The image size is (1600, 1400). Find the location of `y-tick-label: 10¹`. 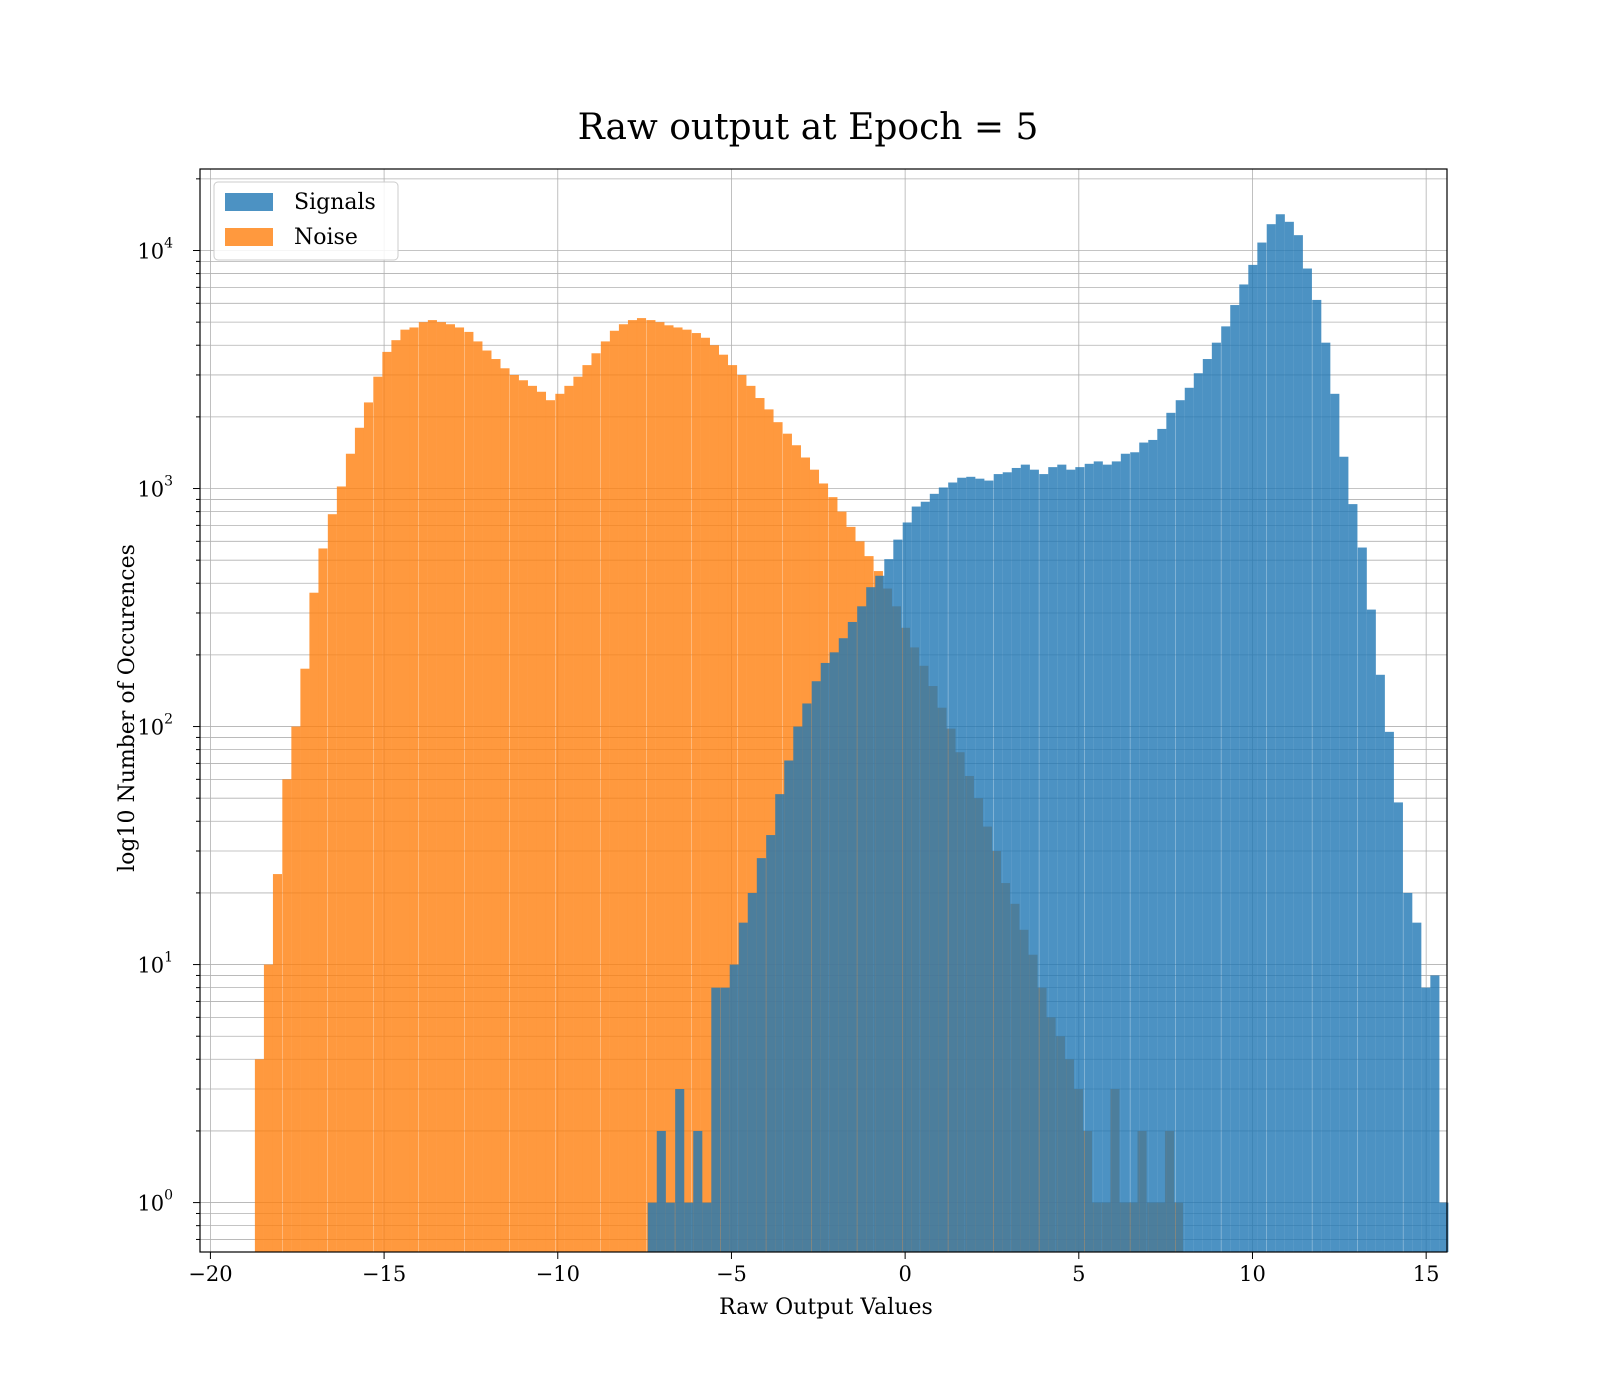

y-tick-label: 10¹ is located at coordinates (155, 964).